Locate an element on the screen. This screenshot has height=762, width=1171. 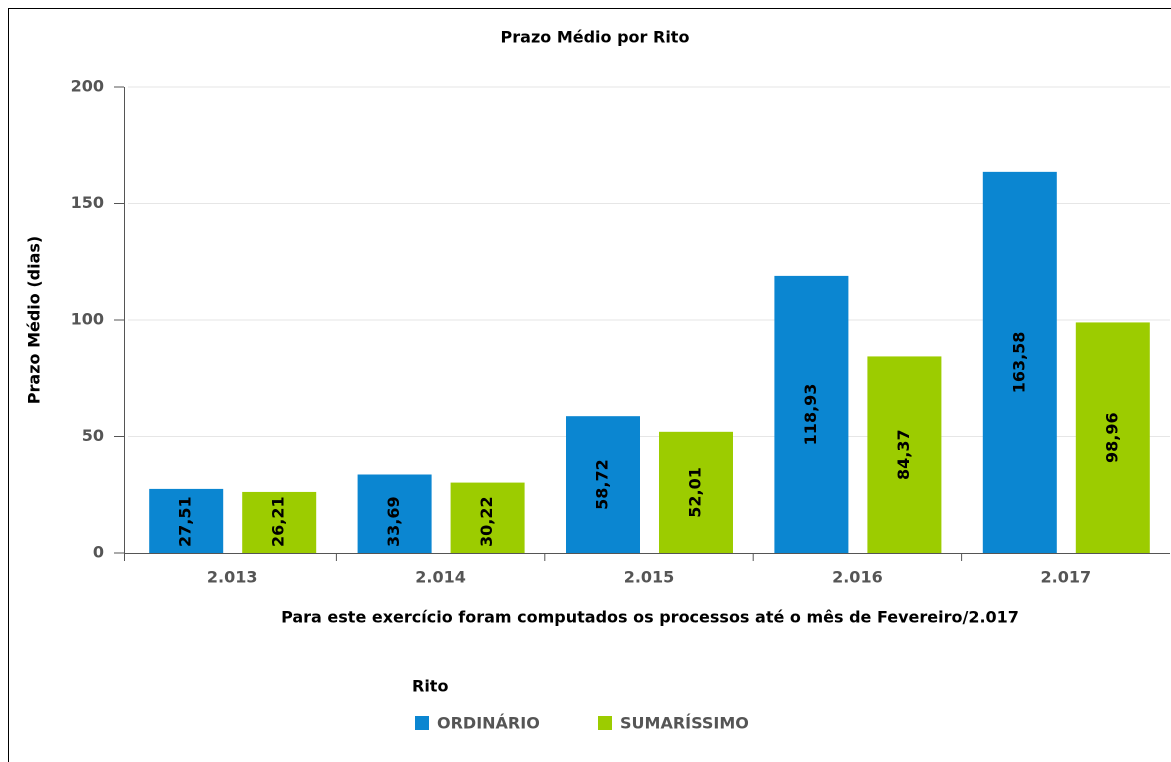
y-tick-label: 0 is located at coordinates (98, 552).